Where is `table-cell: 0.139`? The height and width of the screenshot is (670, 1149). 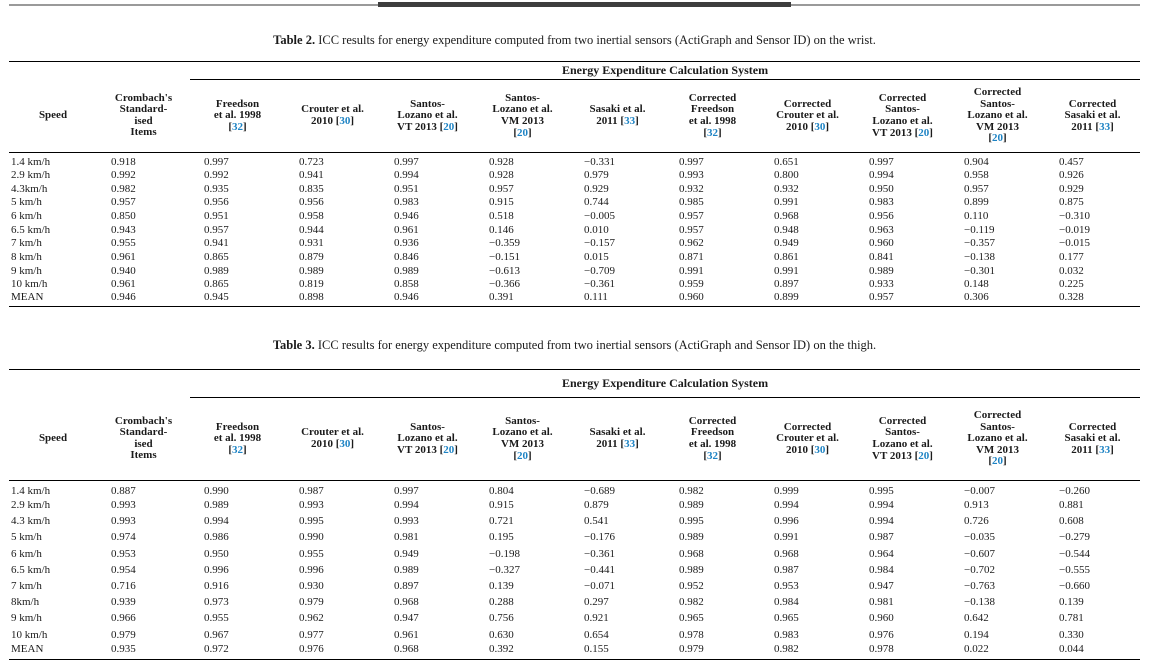
table-cell: 0.139 is located at coordinates (1071, 602).